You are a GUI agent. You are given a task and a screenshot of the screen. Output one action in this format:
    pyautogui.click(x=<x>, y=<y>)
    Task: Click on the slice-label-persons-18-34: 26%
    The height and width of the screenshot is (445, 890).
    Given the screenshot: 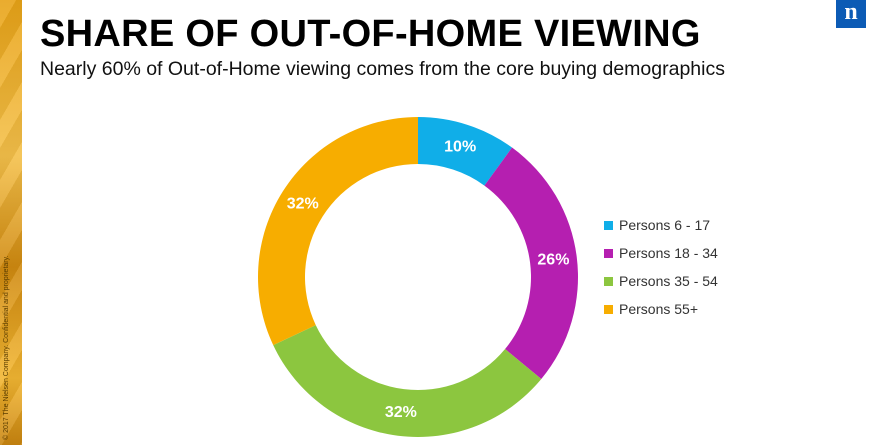 What is the action you would take?
    pyautogui.click(x=553, y=259)
    